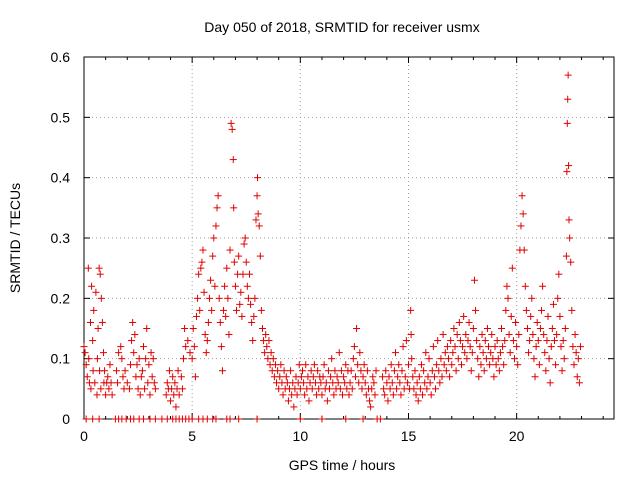  I want to click on x-tick-label: 15, so click(409, 436).